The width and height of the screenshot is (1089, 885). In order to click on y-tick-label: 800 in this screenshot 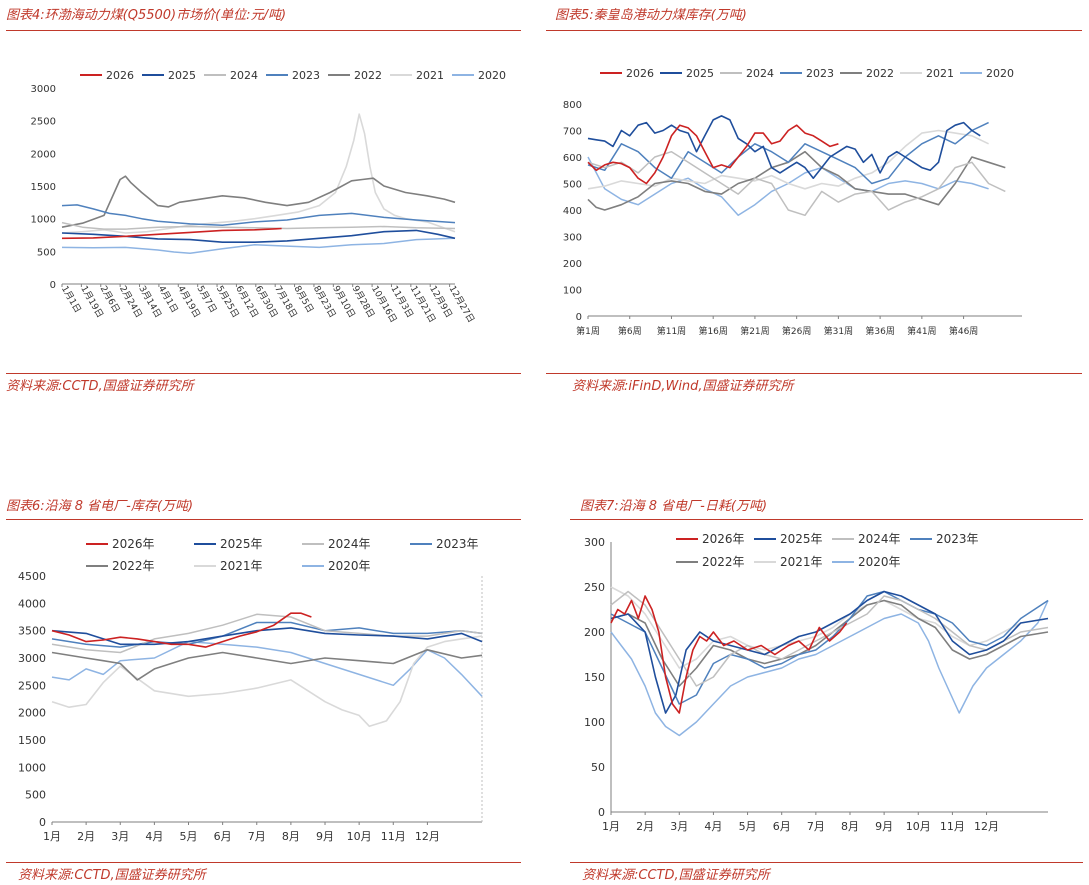, I will do `click(572, 105)`.